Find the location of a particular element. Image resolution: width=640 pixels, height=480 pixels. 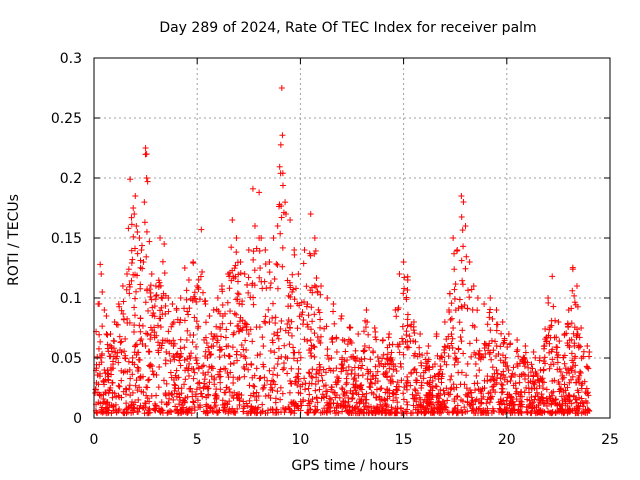

x-tick-label: 20 is located at coordinates (507, 440).